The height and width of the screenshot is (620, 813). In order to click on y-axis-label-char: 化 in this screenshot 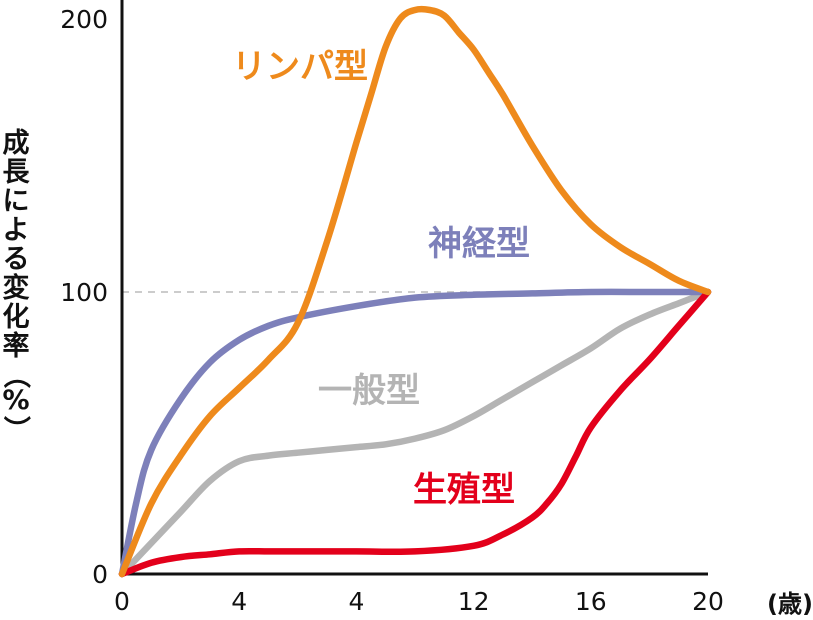, I will do `click(16, 317)`.